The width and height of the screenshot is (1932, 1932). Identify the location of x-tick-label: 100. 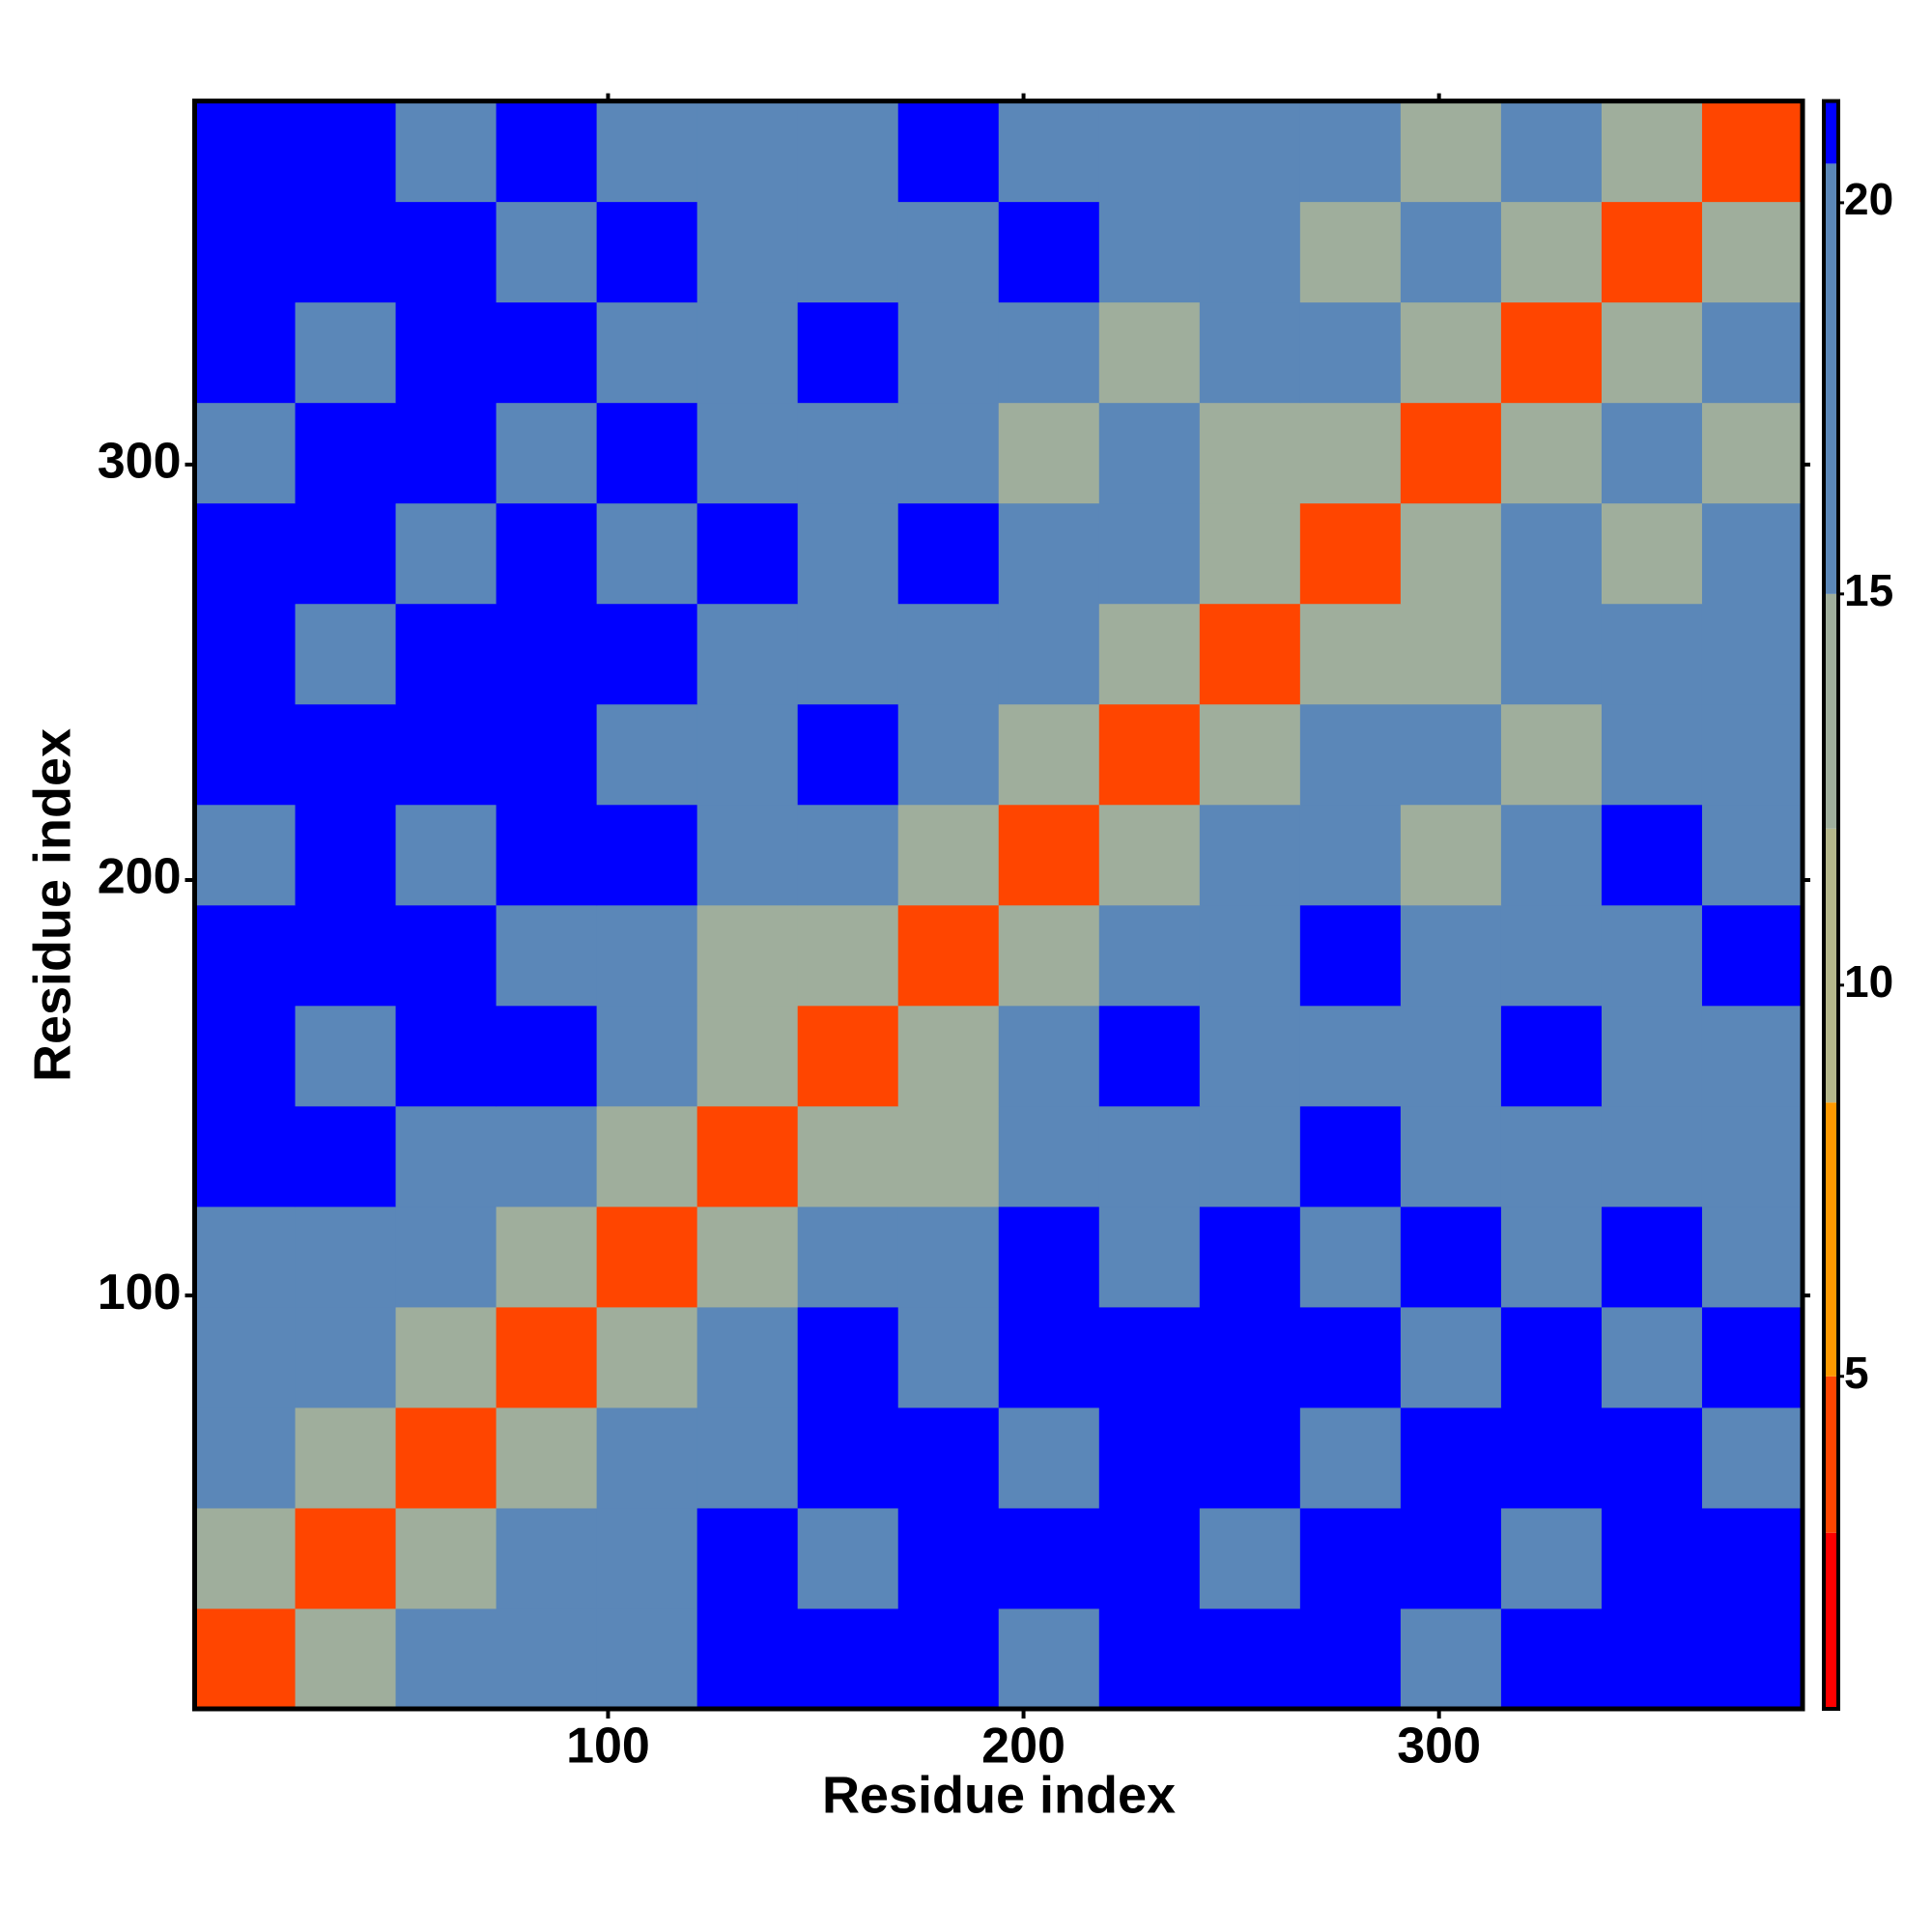
(608, 1747).